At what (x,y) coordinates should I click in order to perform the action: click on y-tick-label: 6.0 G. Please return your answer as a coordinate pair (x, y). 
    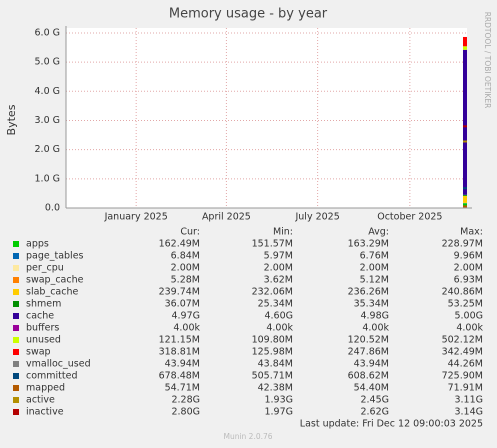
    Looking at the image, I should click on (48, 32).